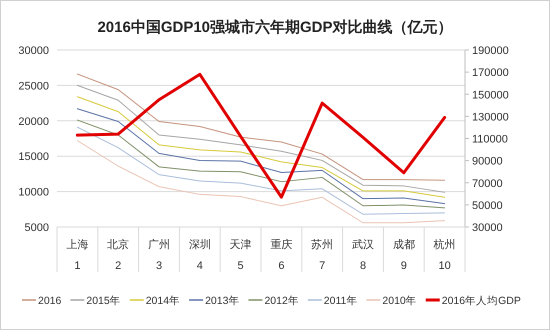  Describe the element at coordinates (103, 301) in the screenshot. I see `legend-label: 2015年` at that location.